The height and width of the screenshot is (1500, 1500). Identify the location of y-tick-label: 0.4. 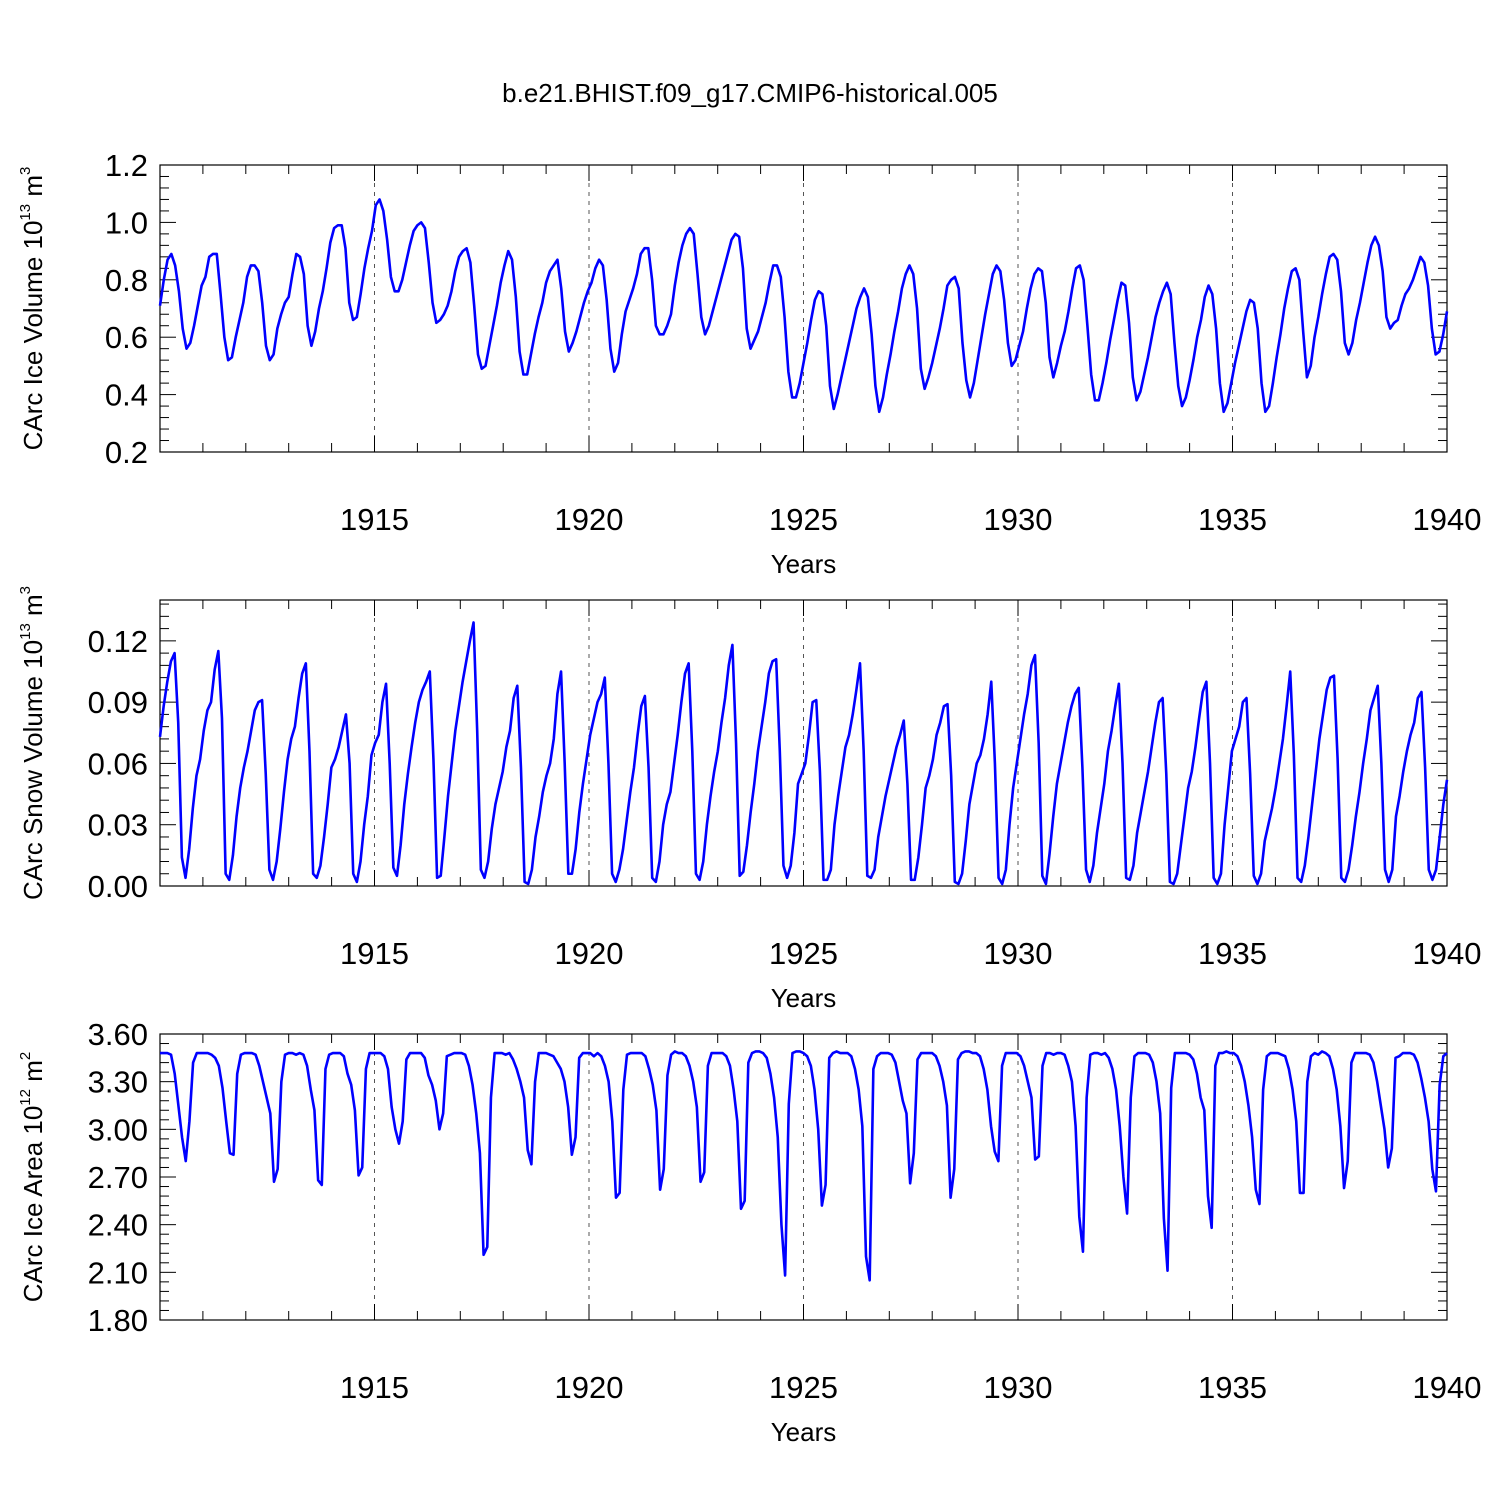
(126, 395).